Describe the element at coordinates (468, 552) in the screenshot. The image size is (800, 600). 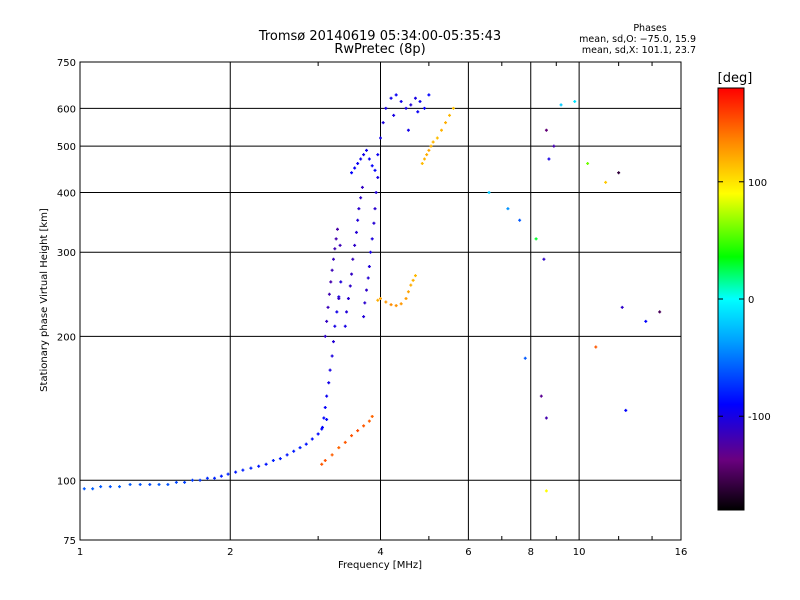
I see `x-tick-label: 6` at that location.